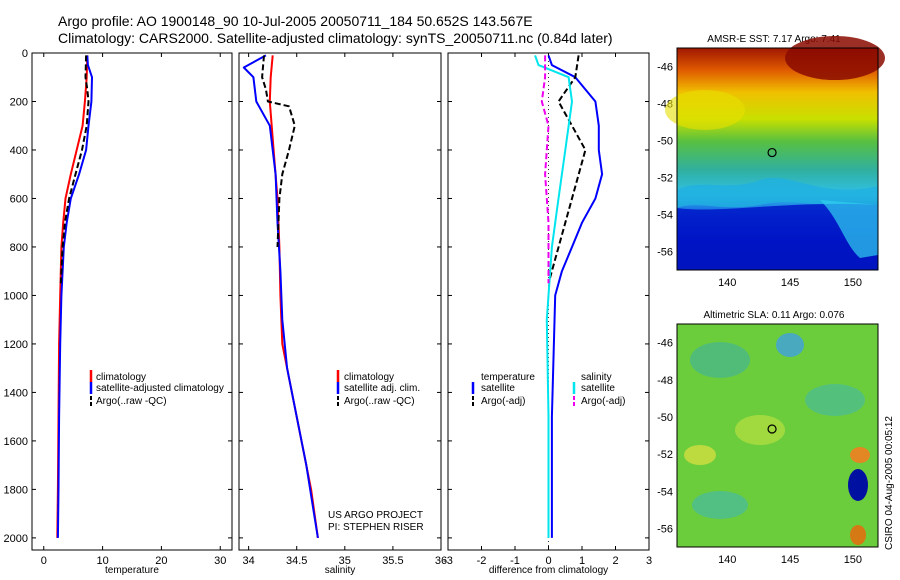 The image size is (900, 580). Describe the element at coordinates (161, 561) in the screenshot. I see `x-tick-label: 20` at that location.